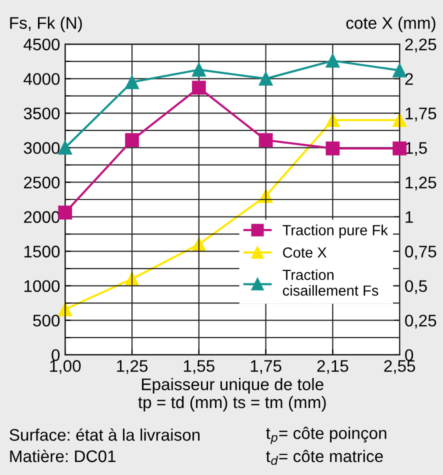  What do you see at coordinates (42, 217) in the screenshot?
I see `y-tick-label: 2000` at bounding box center [42, 217].